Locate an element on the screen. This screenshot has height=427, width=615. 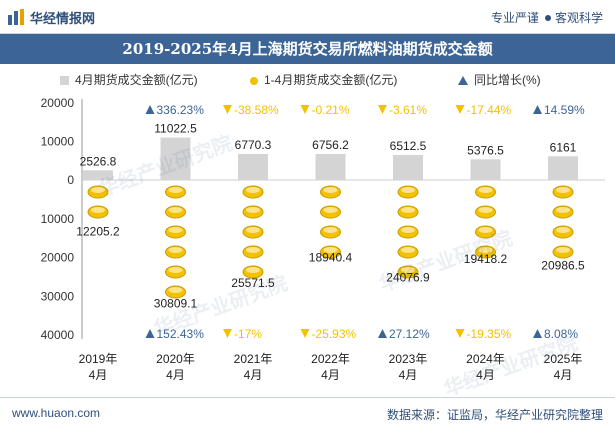
cumulative-growth-label: 8.08% is located at coordinates (561, 334).